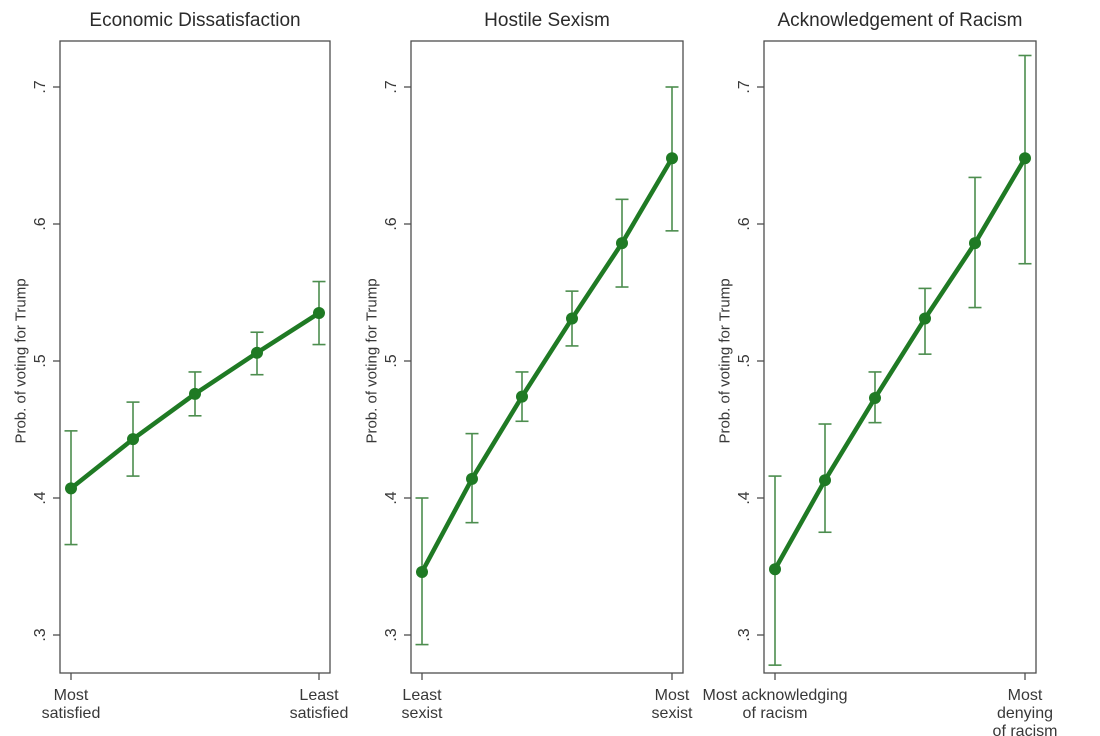 The image size is (1100, 736). Describe the element at coordinates (775, 704) in the screenshot. I see `x-tick-label-first: Most acknowledging of racism` at that location.